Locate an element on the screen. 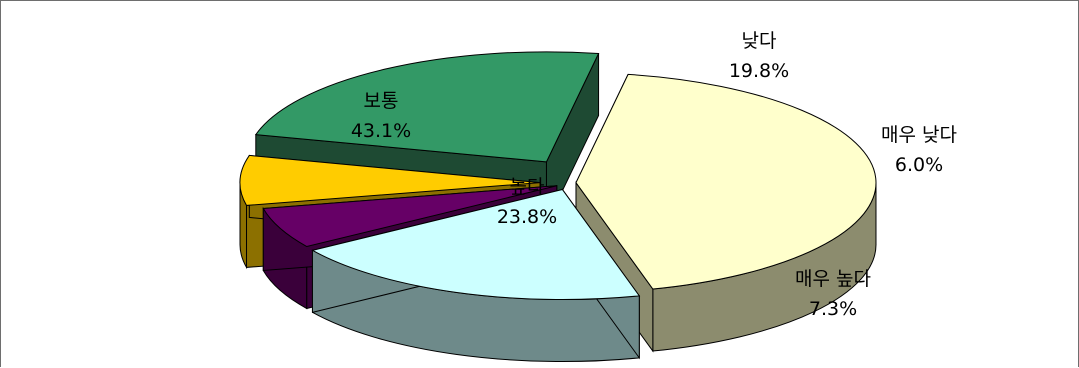  slice-category-label: 높다 is located at coordinates (527, 187).